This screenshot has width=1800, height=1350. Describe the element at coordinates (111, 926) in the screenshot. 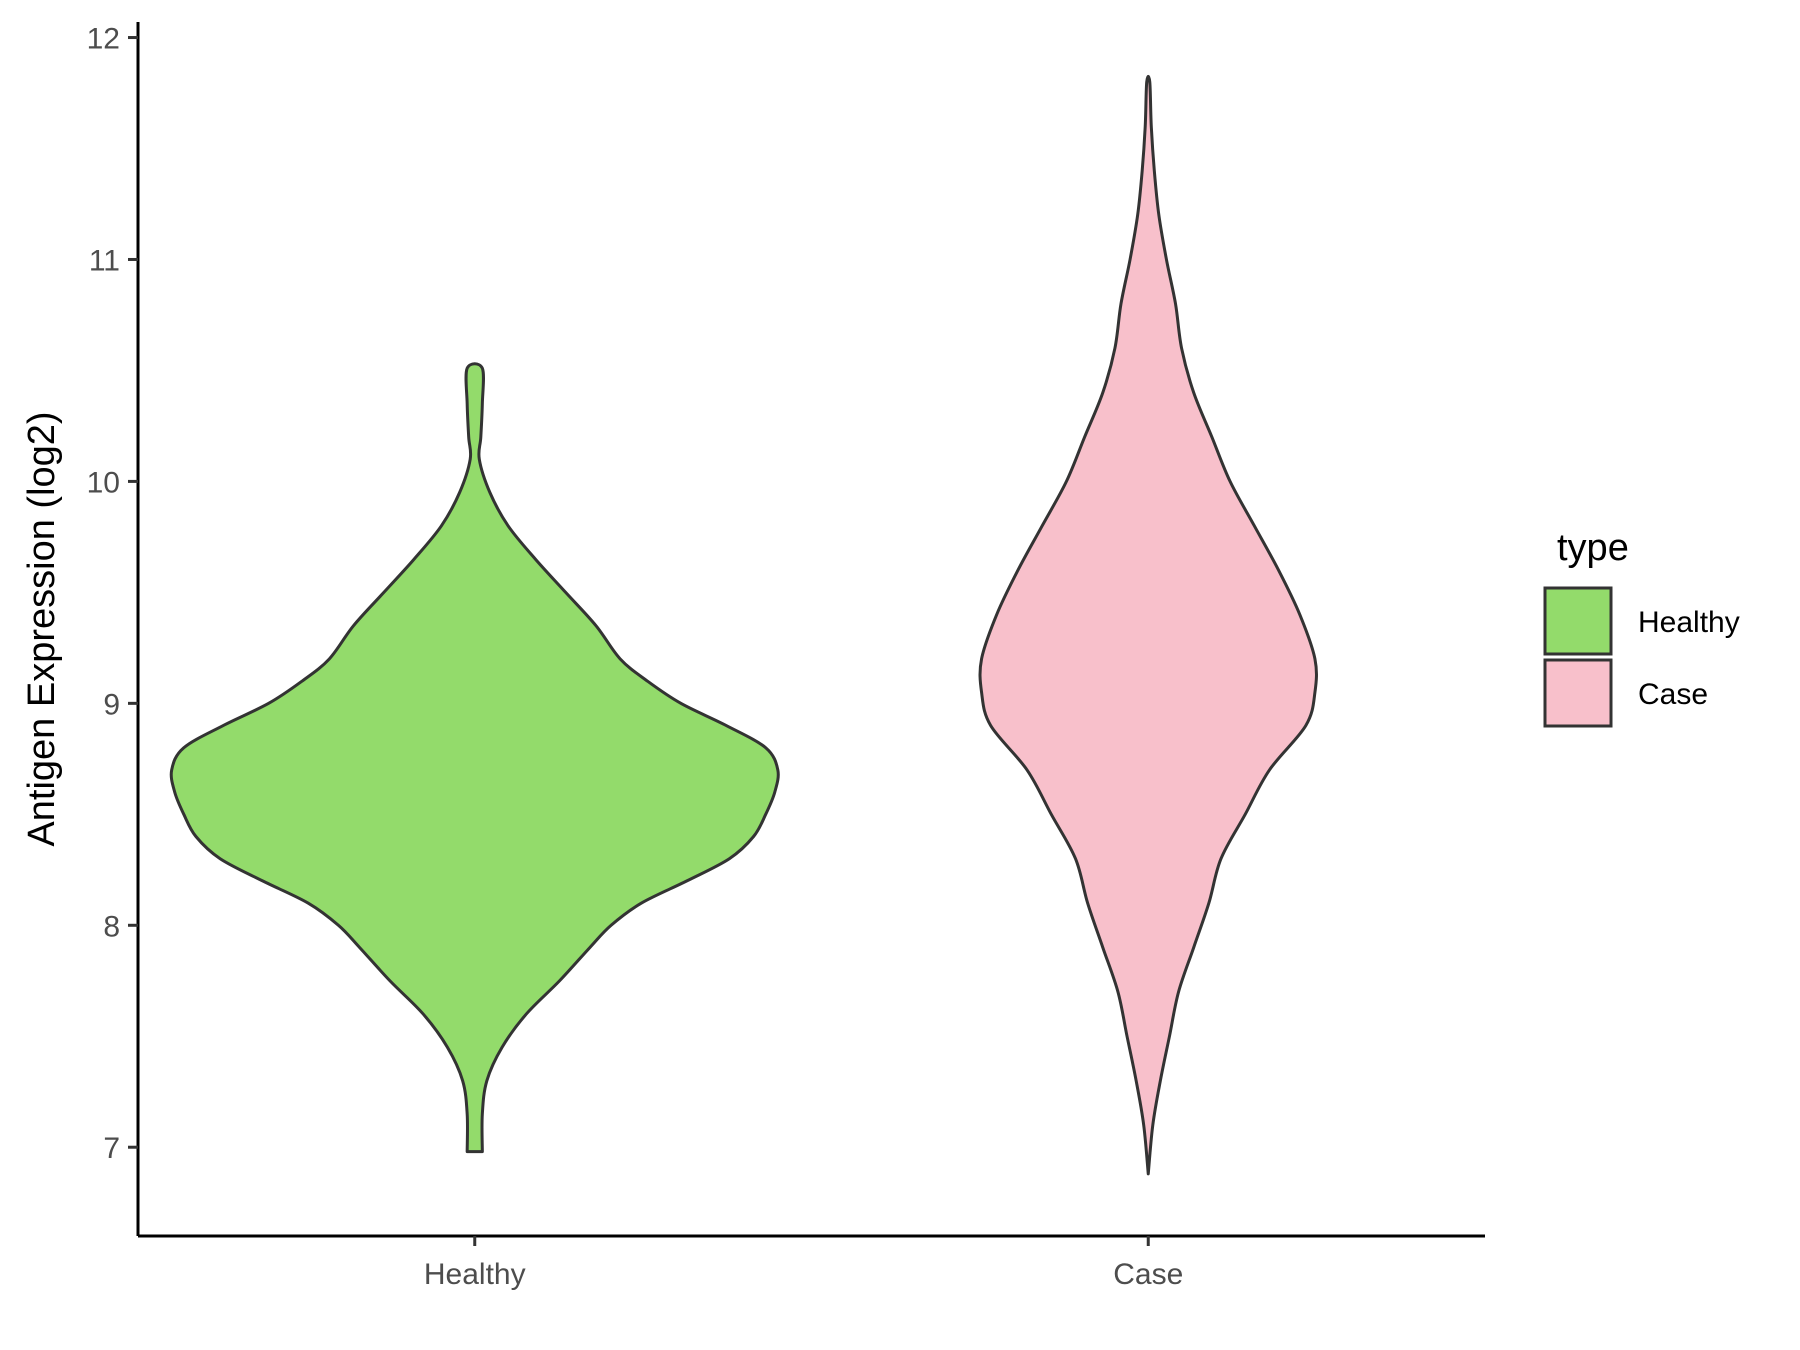

I see `y-tick-label: 8` at that location.